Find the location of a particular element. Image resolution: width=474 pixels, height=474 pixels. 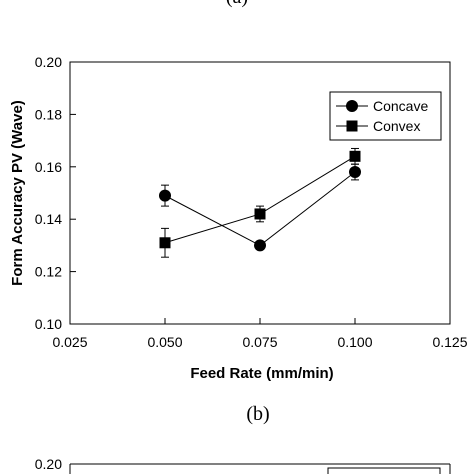

series-layer is located at coordinates (260, 202).